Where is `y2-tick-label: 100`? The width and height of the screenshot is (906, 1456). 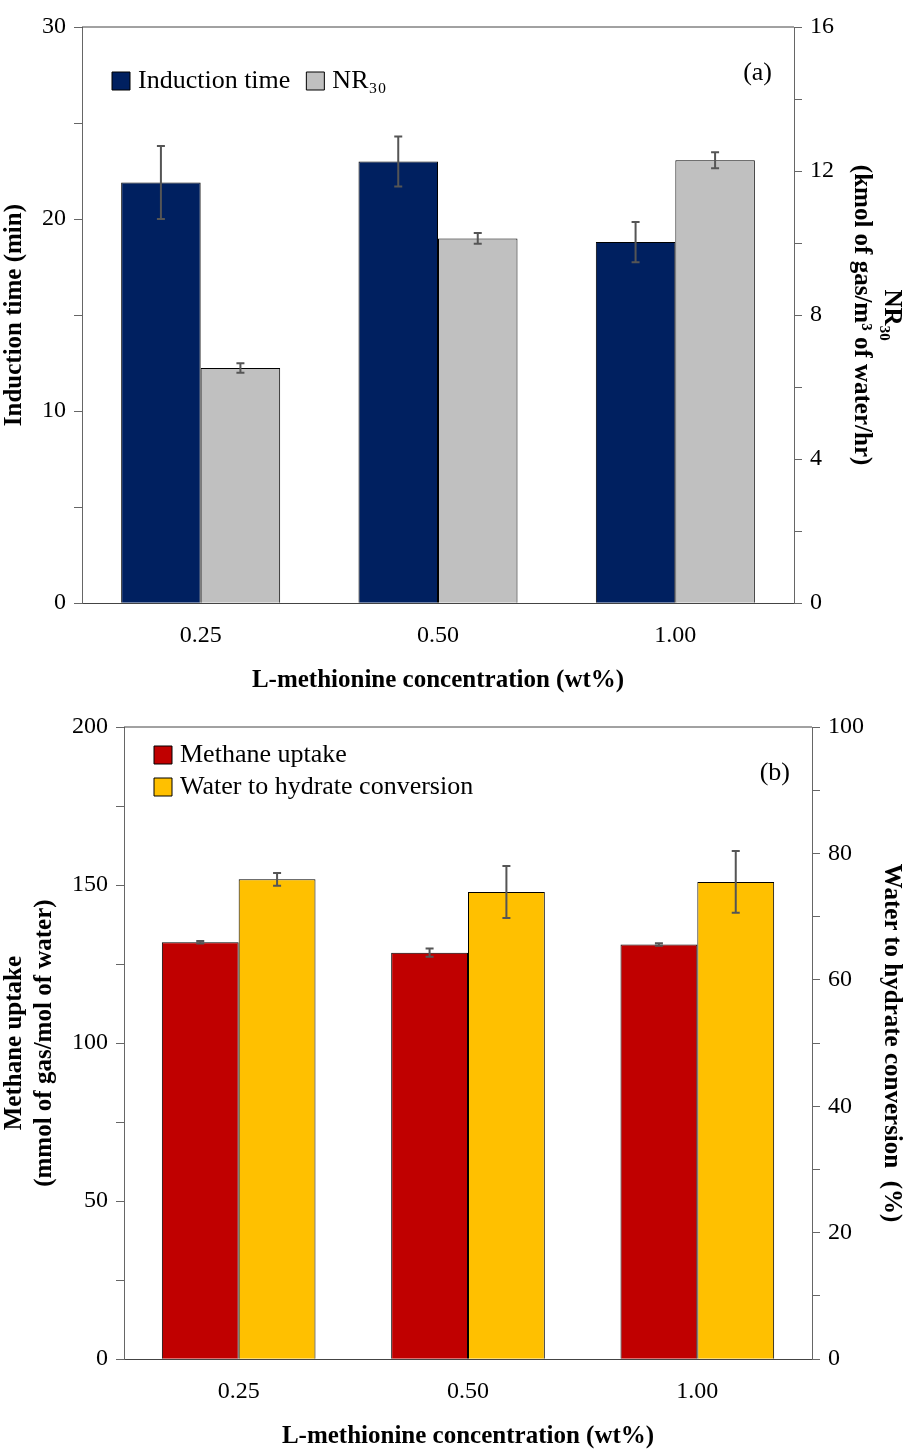
y2-tick-label: 100 is located at coordinates (846, 725).